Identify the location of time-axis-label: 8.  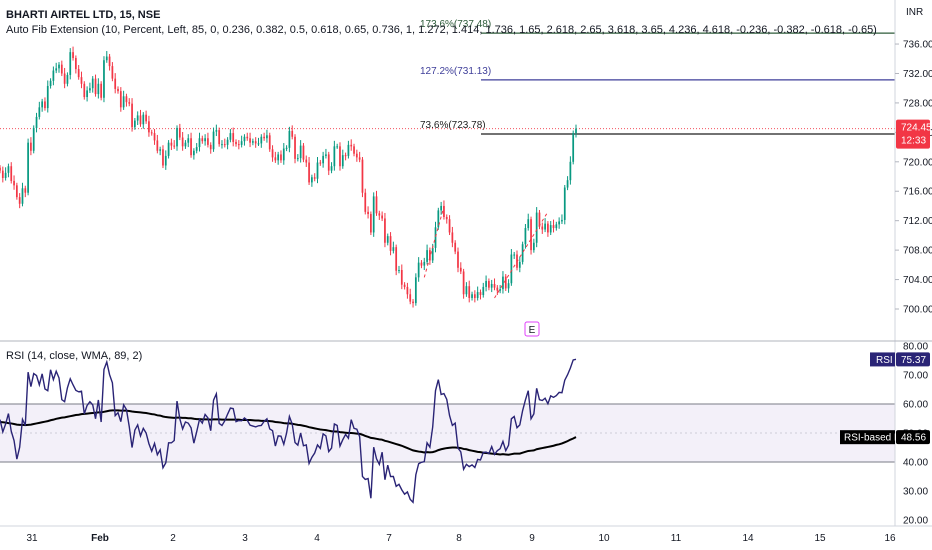
(459, 538).